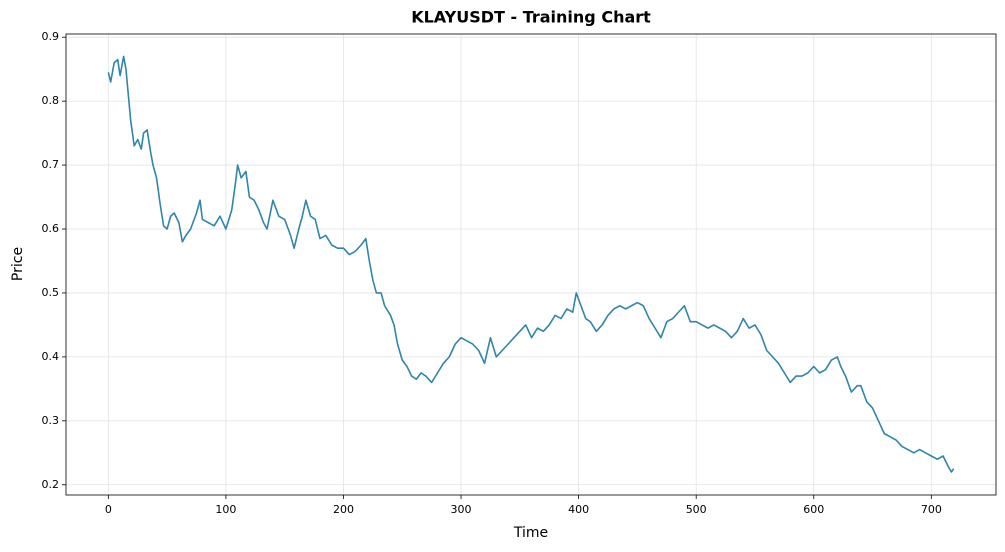  What do you see at coordinates (51, 420) in the screenshot?
I see `y-tick-label: 0.3` at bounding box center [51, 420].